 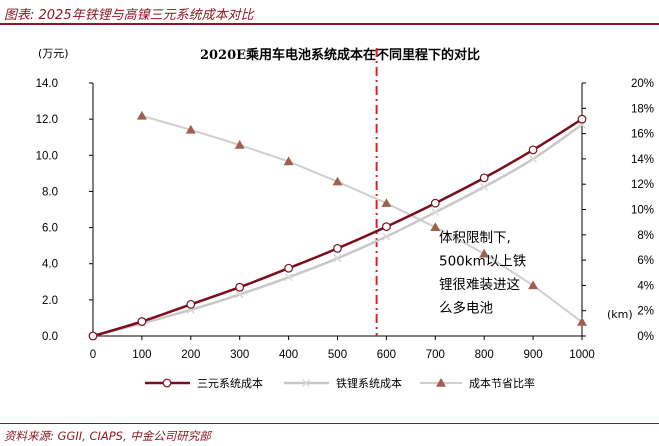 What do you see at coordinates (50, 192) in the screenshot?
I see `left-y-tick-label: 8.0` at bounding box center [50, 192].